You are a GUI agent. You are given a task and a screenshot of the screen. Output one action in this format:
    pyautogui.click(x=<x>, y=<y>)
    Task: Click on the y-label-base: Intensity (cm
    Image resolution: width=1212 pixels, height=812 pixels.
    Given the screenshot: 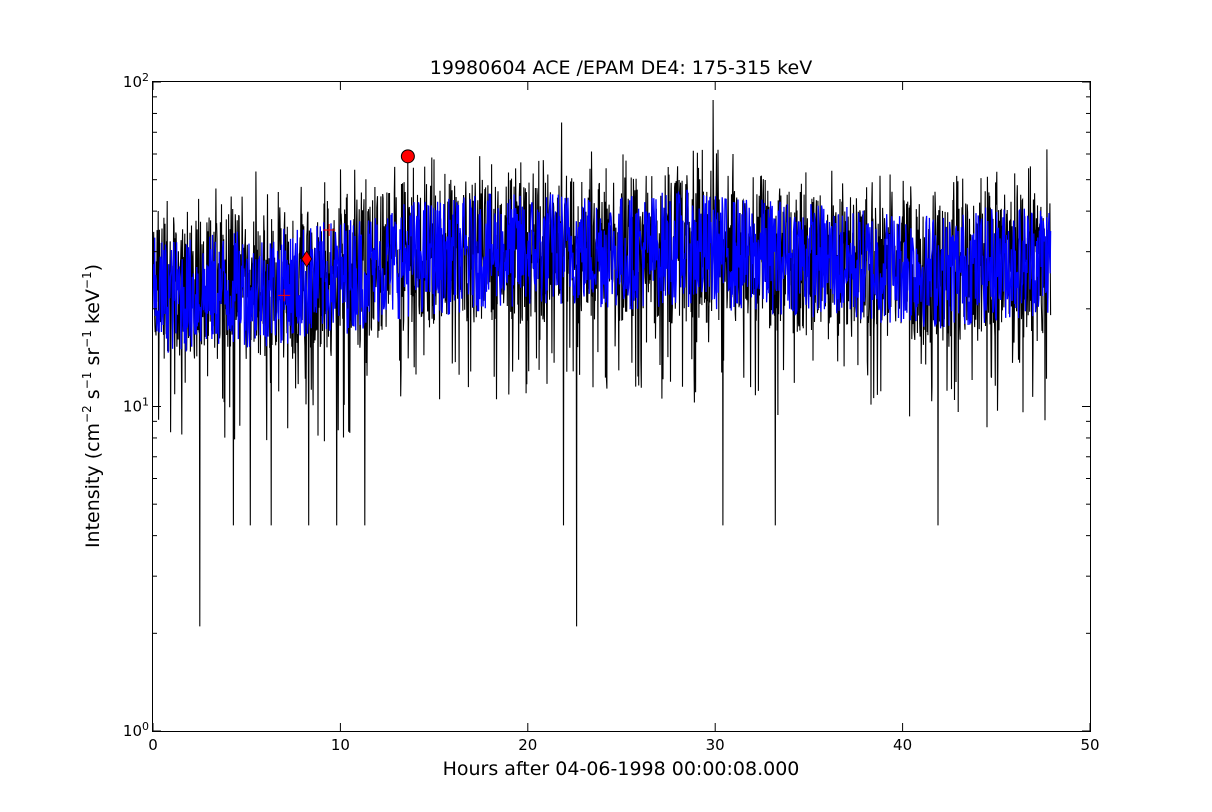 What is the action you would take?
    pyautogui.click(x=93, y=485)
    